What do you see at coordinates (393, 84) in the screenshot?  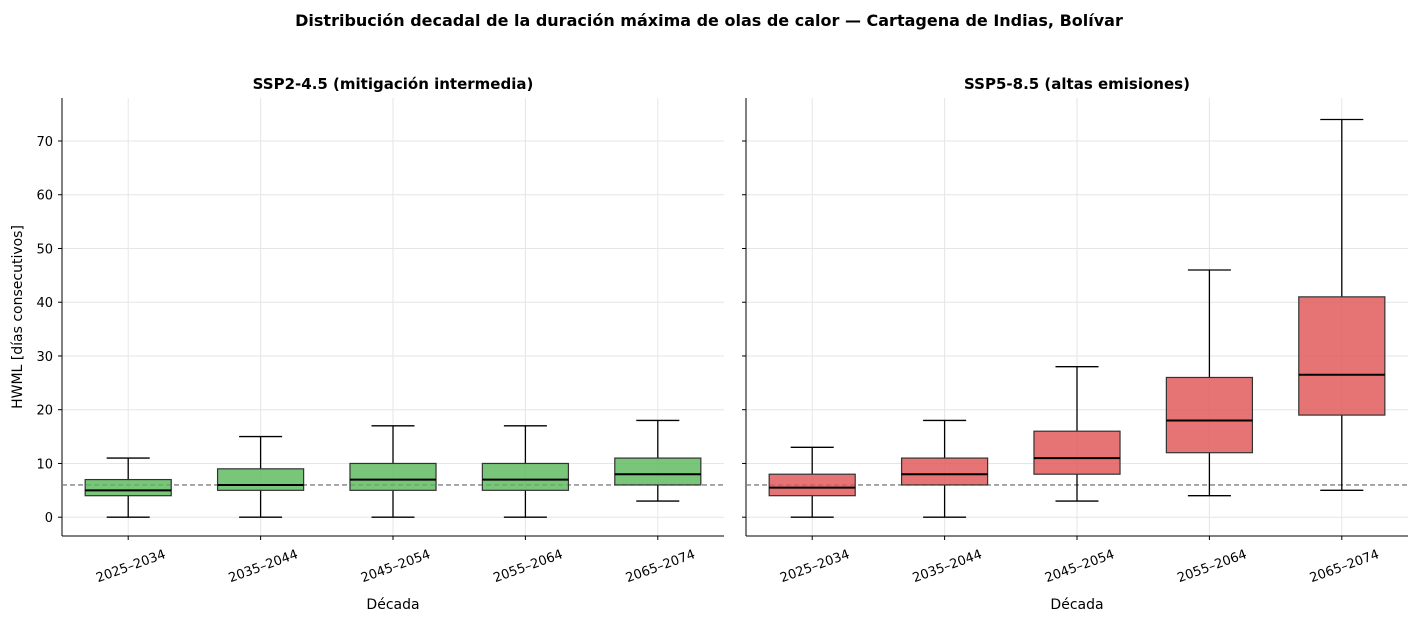 I see `panel-title: SSP2-4.5 (mitigación intermedia)` at bounding box center [393, 84].